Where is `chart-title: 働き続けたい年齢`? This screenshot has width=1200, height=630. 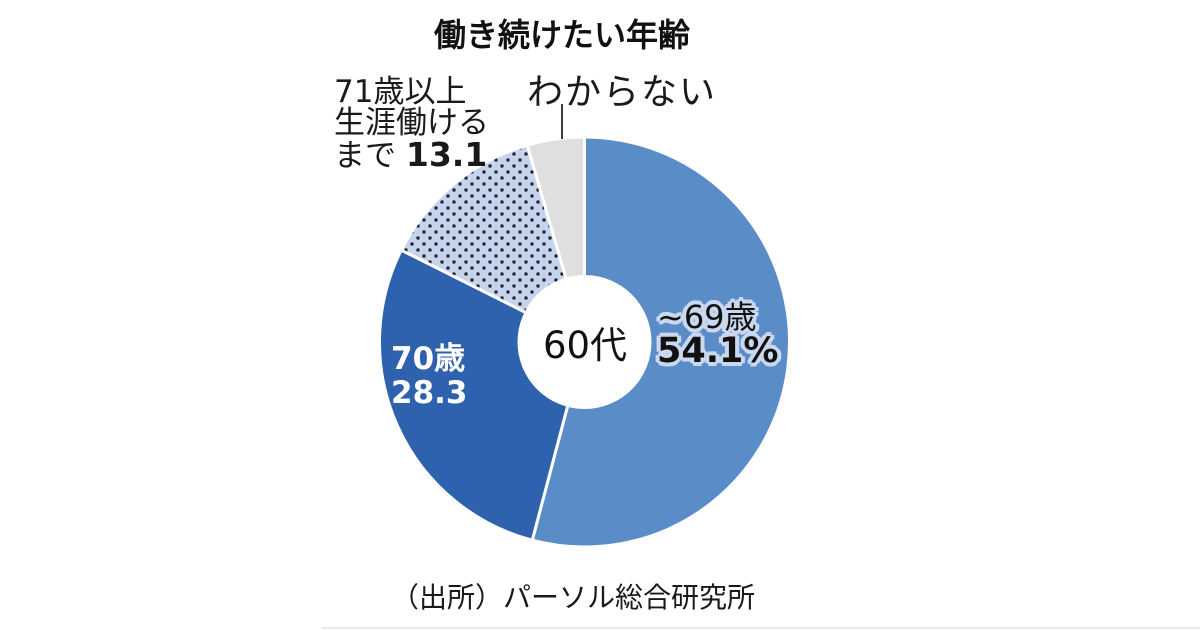 chart-title: 働き続けたい年齢 is located at coordinates (562, 35).